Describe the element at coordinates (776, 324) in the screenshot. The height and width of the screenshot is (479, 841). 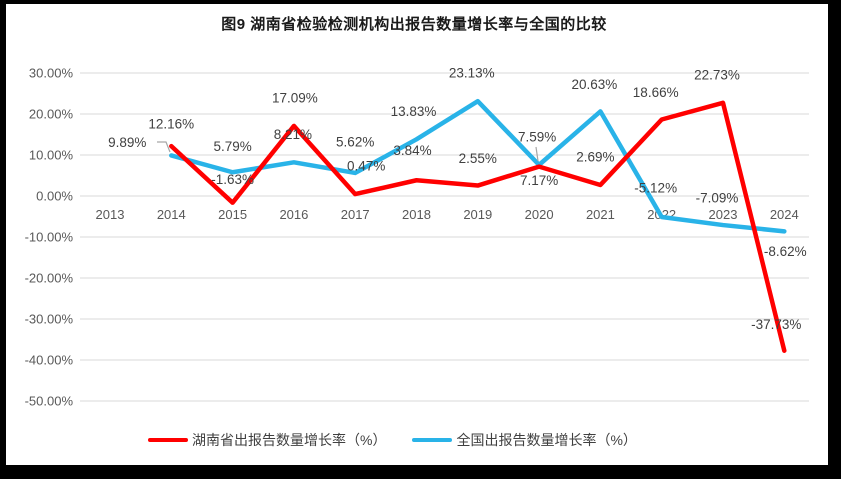
I see `data-label: -37.73%` at that location.